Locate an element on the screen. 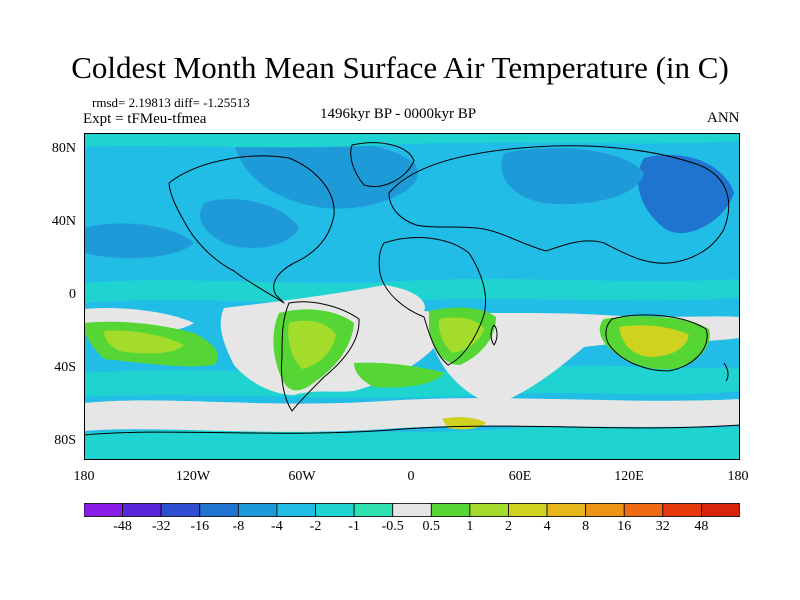  colorbar-label: 0.5 is located at coordinates (431, 526).